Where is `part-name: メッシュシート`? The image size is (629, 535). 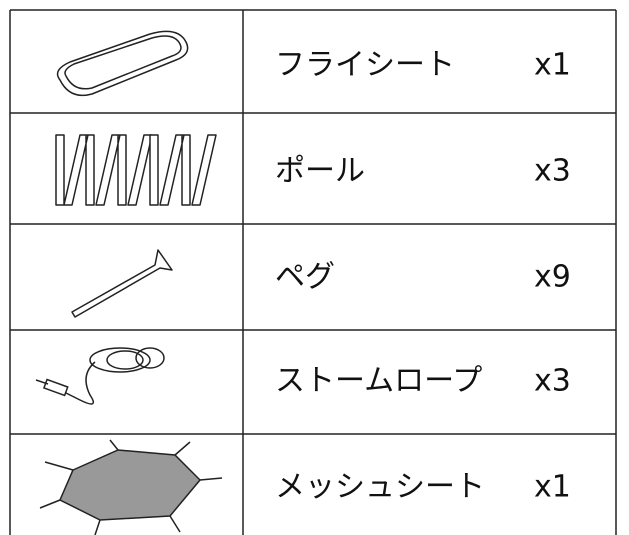
part-name: メッシュシート is located at coordinates (380, 487).